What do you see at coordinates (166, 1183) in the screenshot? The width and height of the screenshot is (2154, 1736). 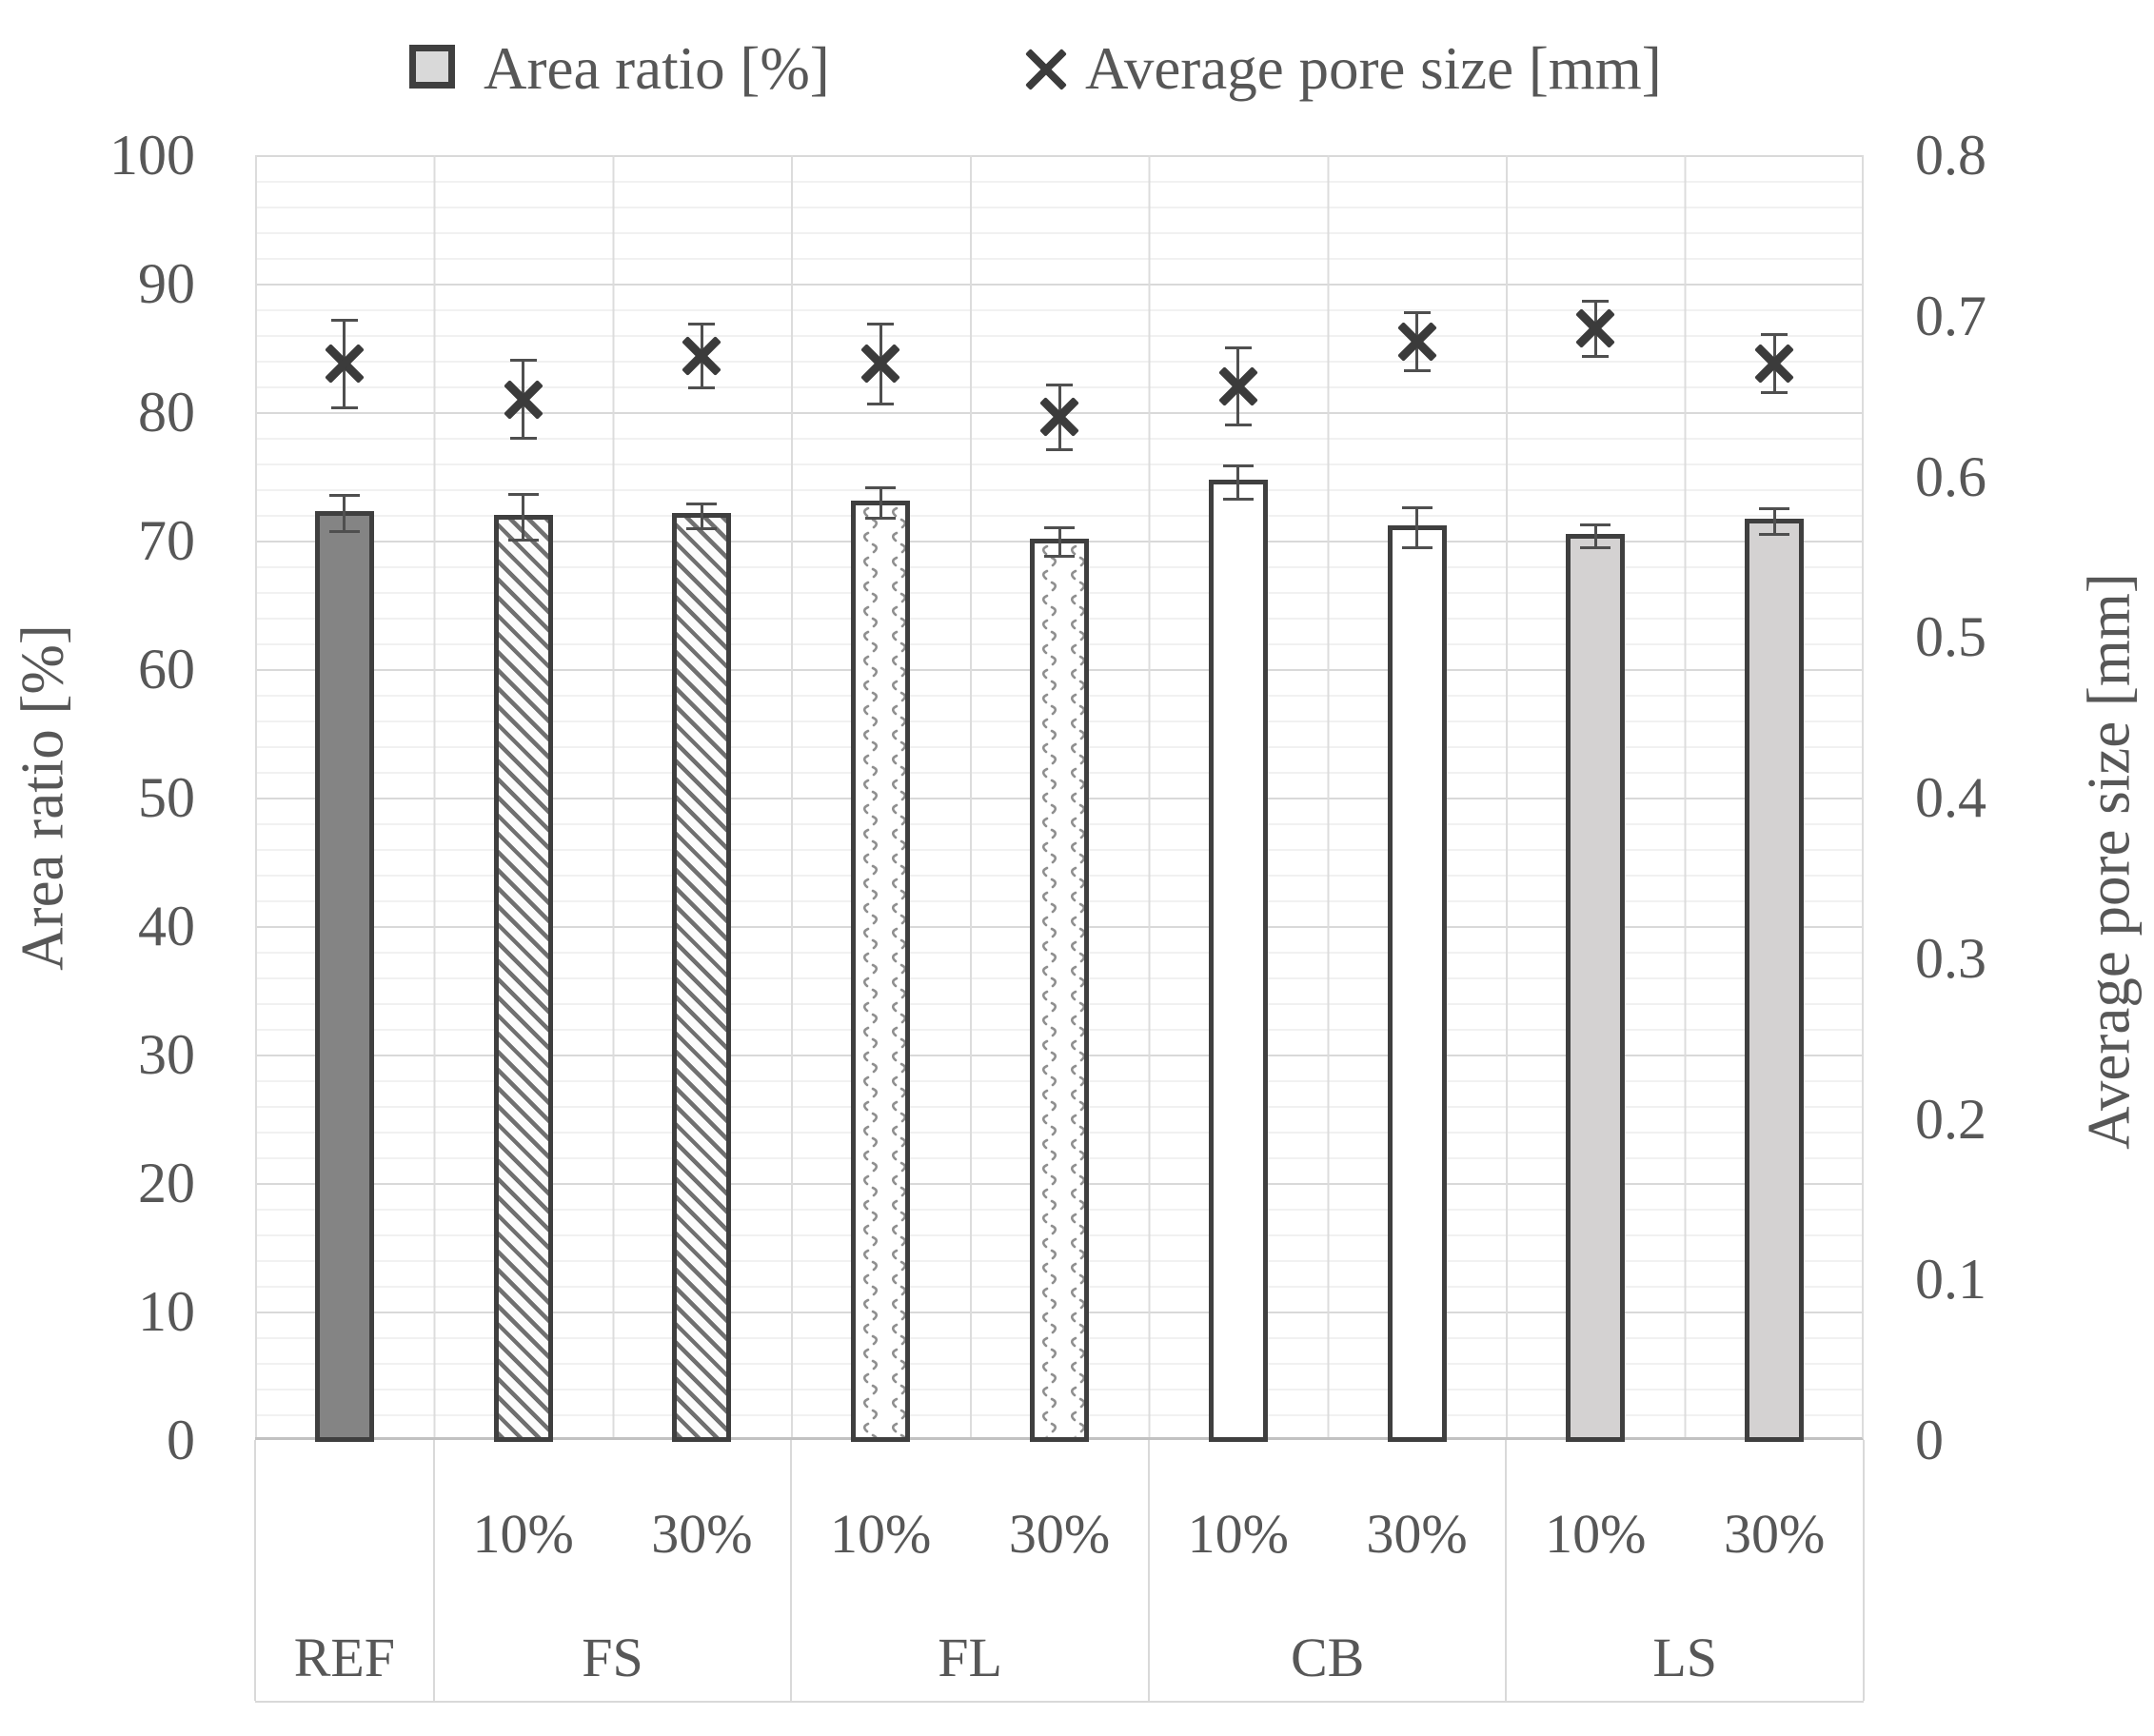 I see `left-axis-tick-20: 20` at bounding box center [166, 1183].